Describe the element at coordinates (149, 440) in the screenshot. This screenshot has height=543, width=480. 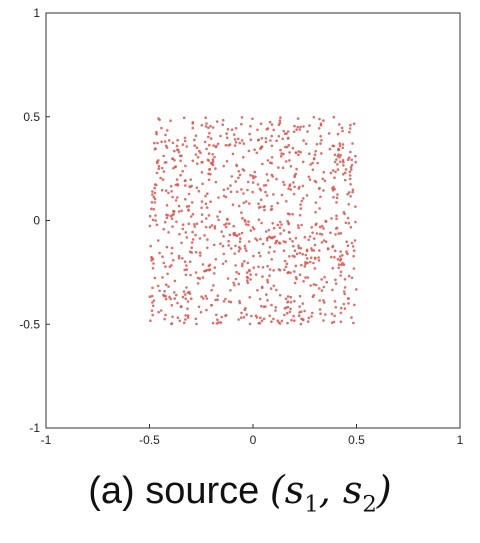
I see `x-tick-label: -0.5` at that location.